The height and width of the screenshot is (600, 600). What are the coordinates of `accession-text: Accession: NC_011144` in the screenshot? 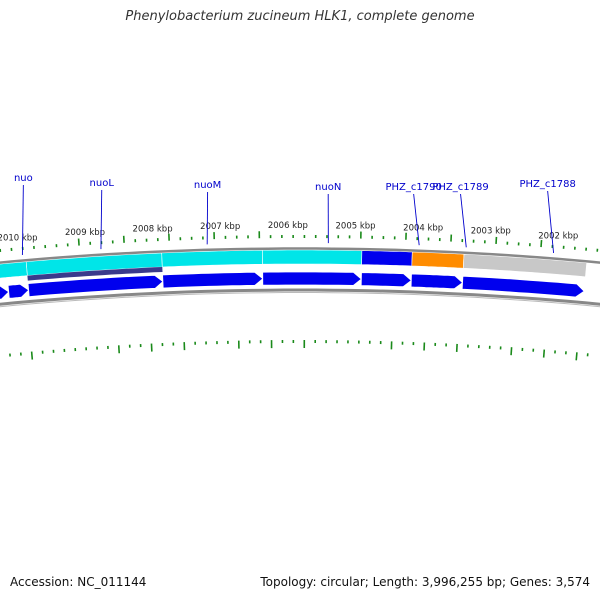 It's located at (78, 582).